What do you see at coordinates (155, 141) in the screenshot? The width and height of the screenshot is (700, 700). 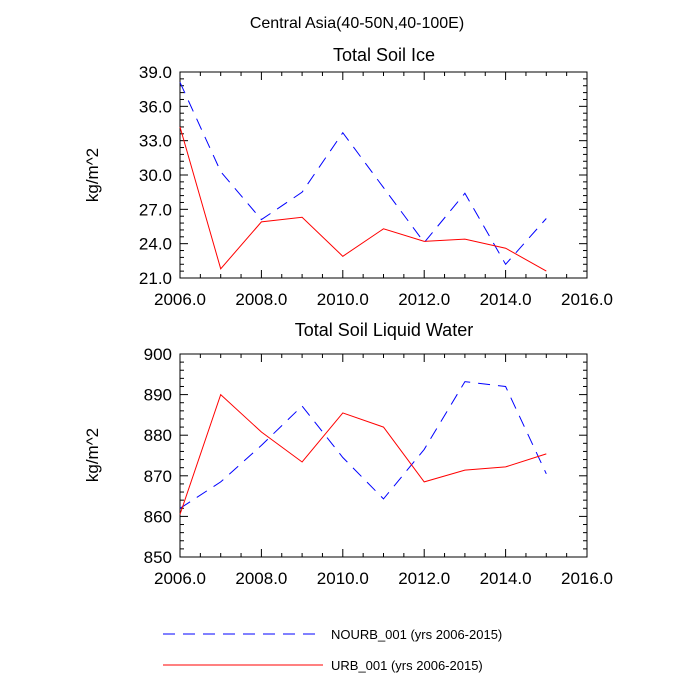 I see `y-tick-label: 33.0` at bounding box center [155, 141].